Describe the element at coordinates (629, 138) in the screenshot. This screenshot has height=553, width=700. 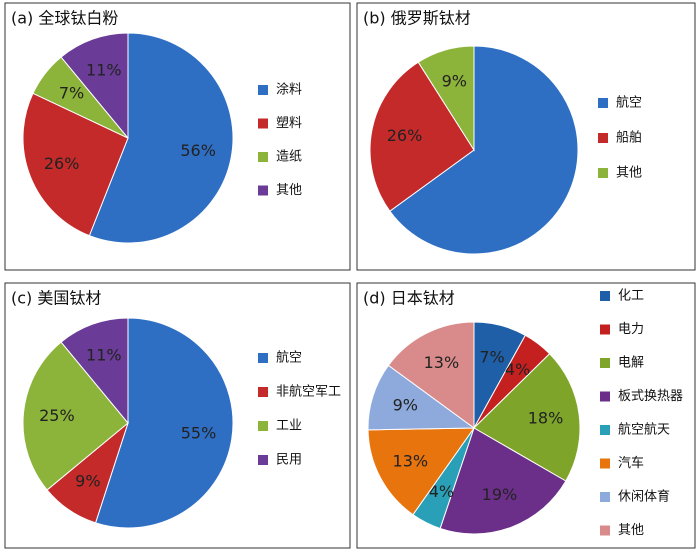
I see `legend-label: 船舶` at that location.